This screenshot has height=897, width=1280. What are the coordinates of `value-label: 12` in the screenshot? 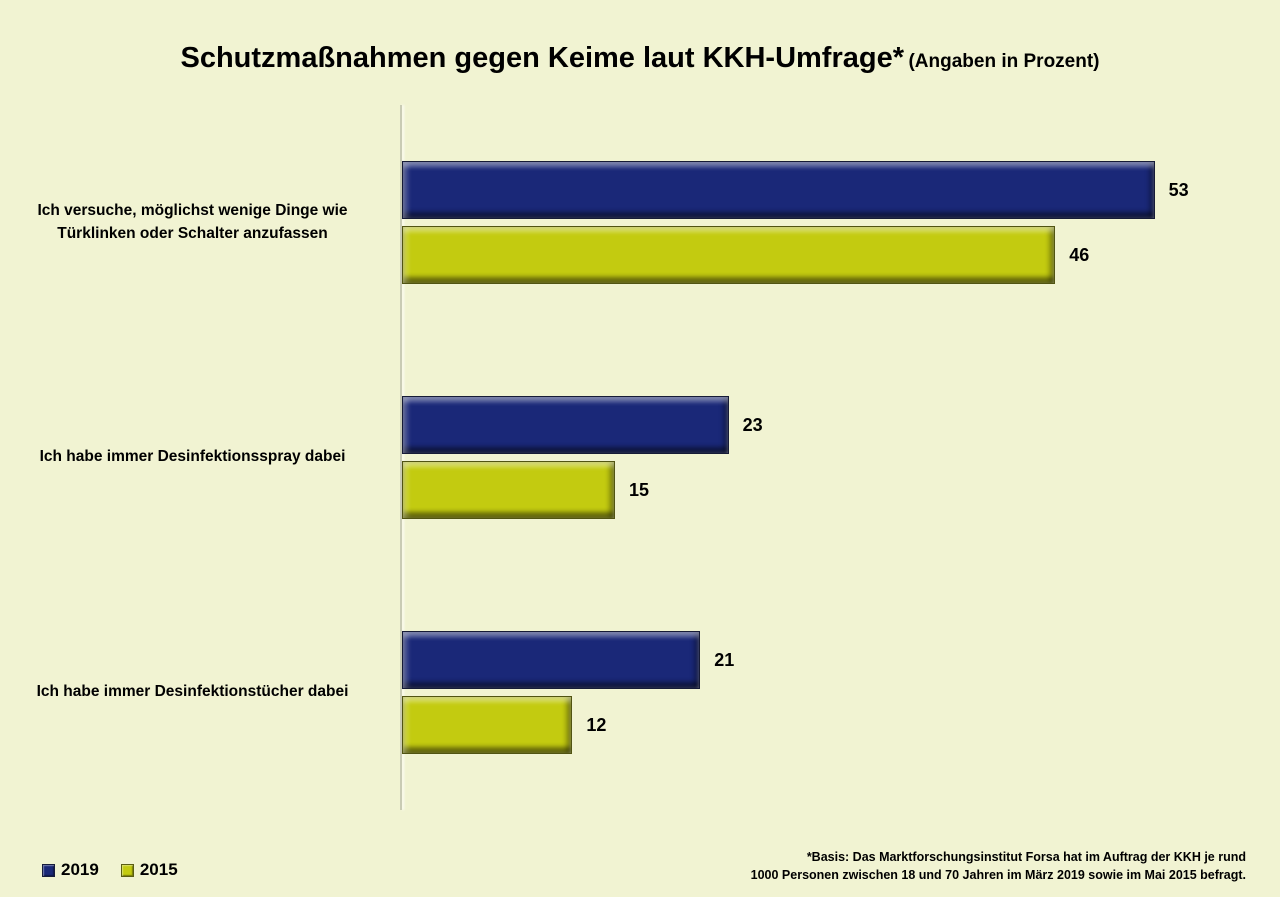 It's located at (596, 724).